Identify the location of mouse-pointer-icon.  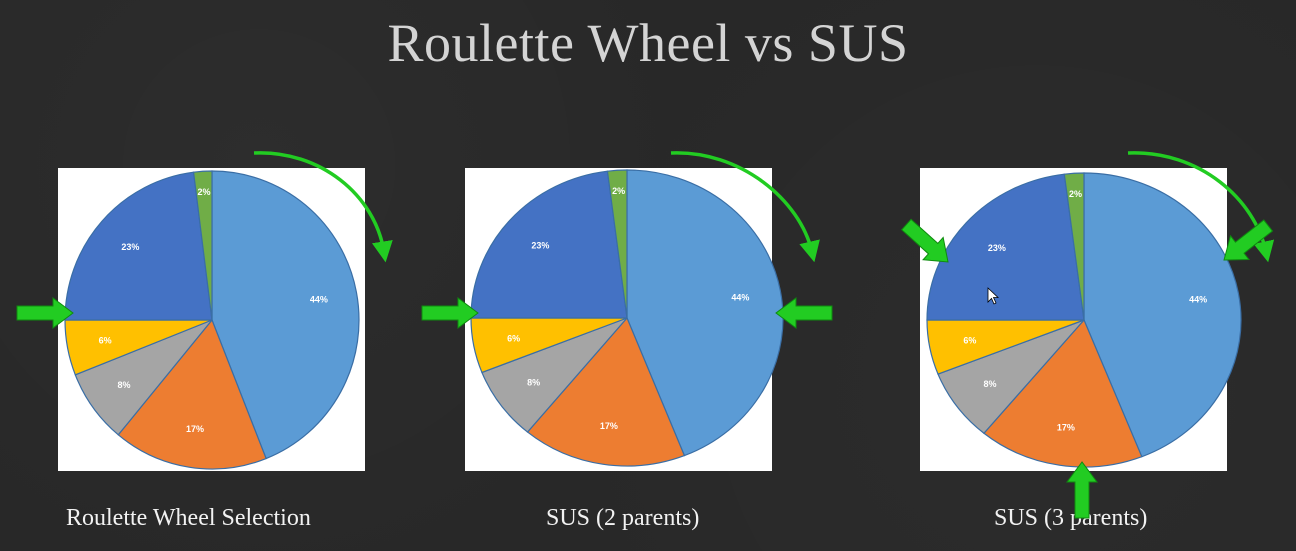
(993, 296).